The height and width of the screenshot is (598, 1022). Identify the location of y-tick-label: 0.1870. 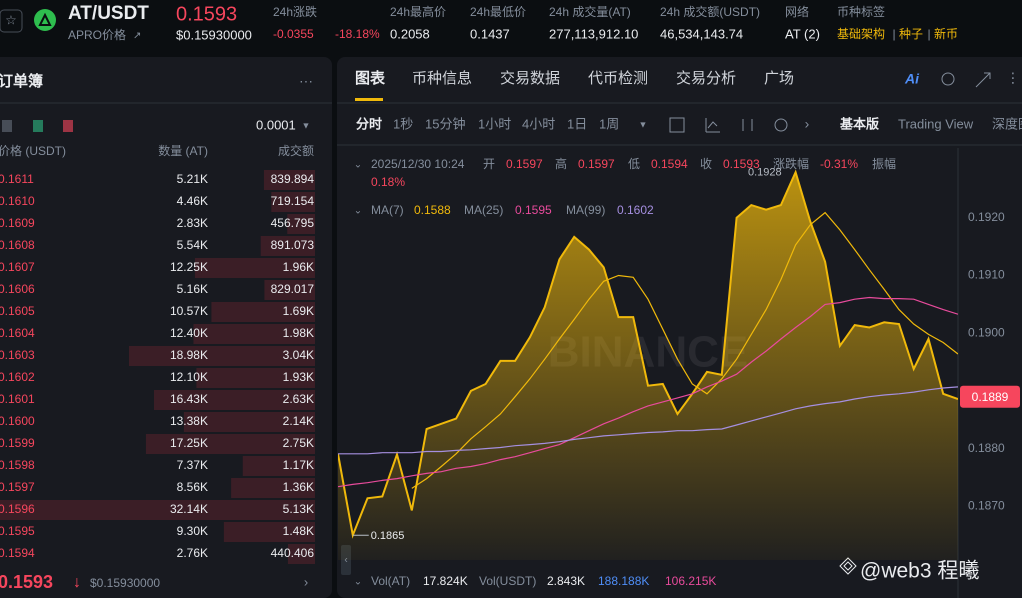
(986, 506).